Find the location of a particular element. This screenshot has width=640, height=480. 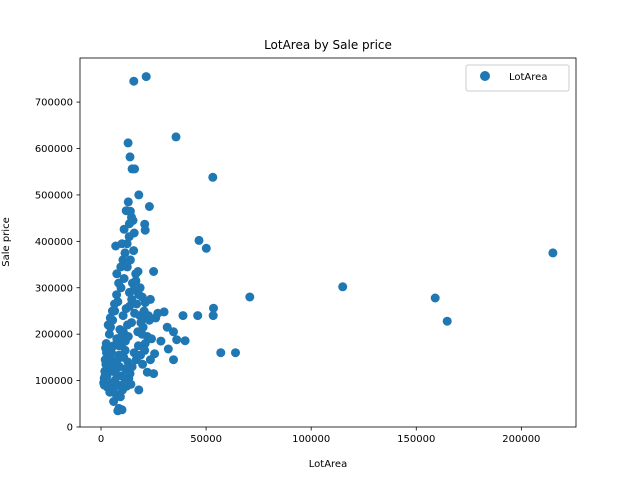

y-tick-label: 600000 is located at coordinates (54, 149).